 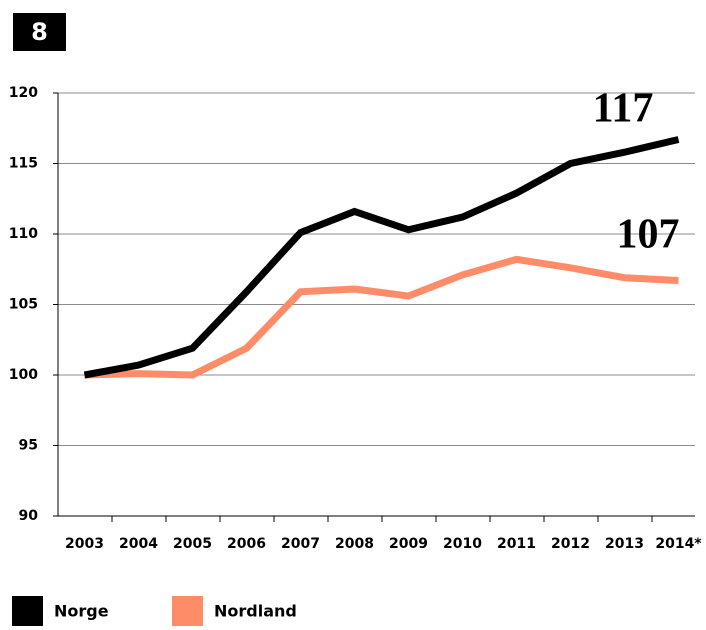 What do you see at coordinates (354, 544) in the screenshot?
I see `x-tick-label: 2008` at bounding box center [354, 544].